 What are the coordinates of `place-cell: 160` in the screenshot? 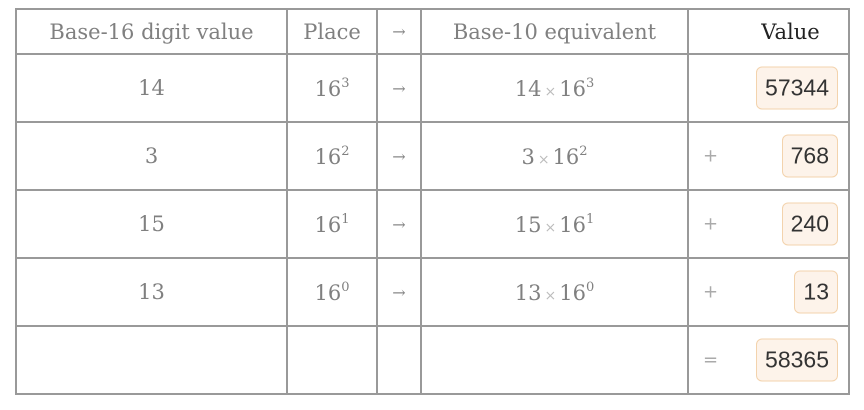 It's located at (332, 292).